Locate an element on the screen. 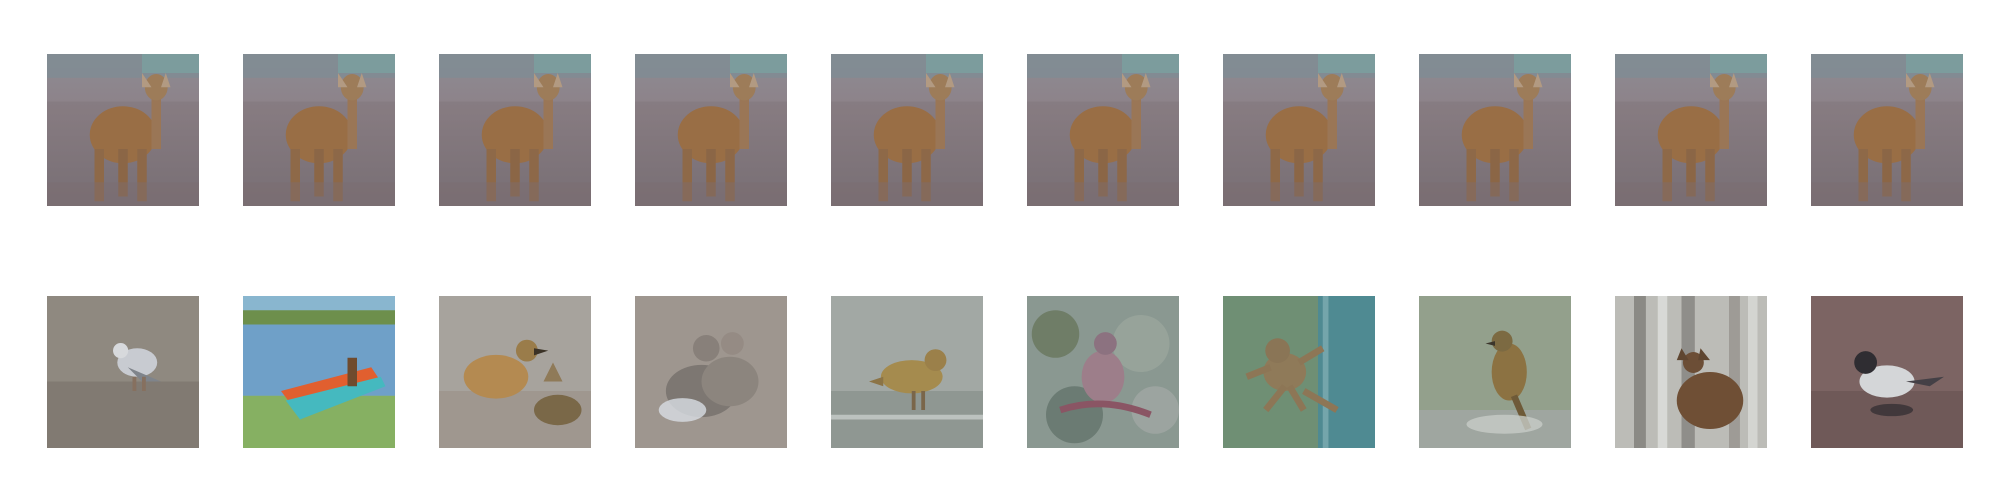  perched-bird-image is located at coordinates (1495, 372).